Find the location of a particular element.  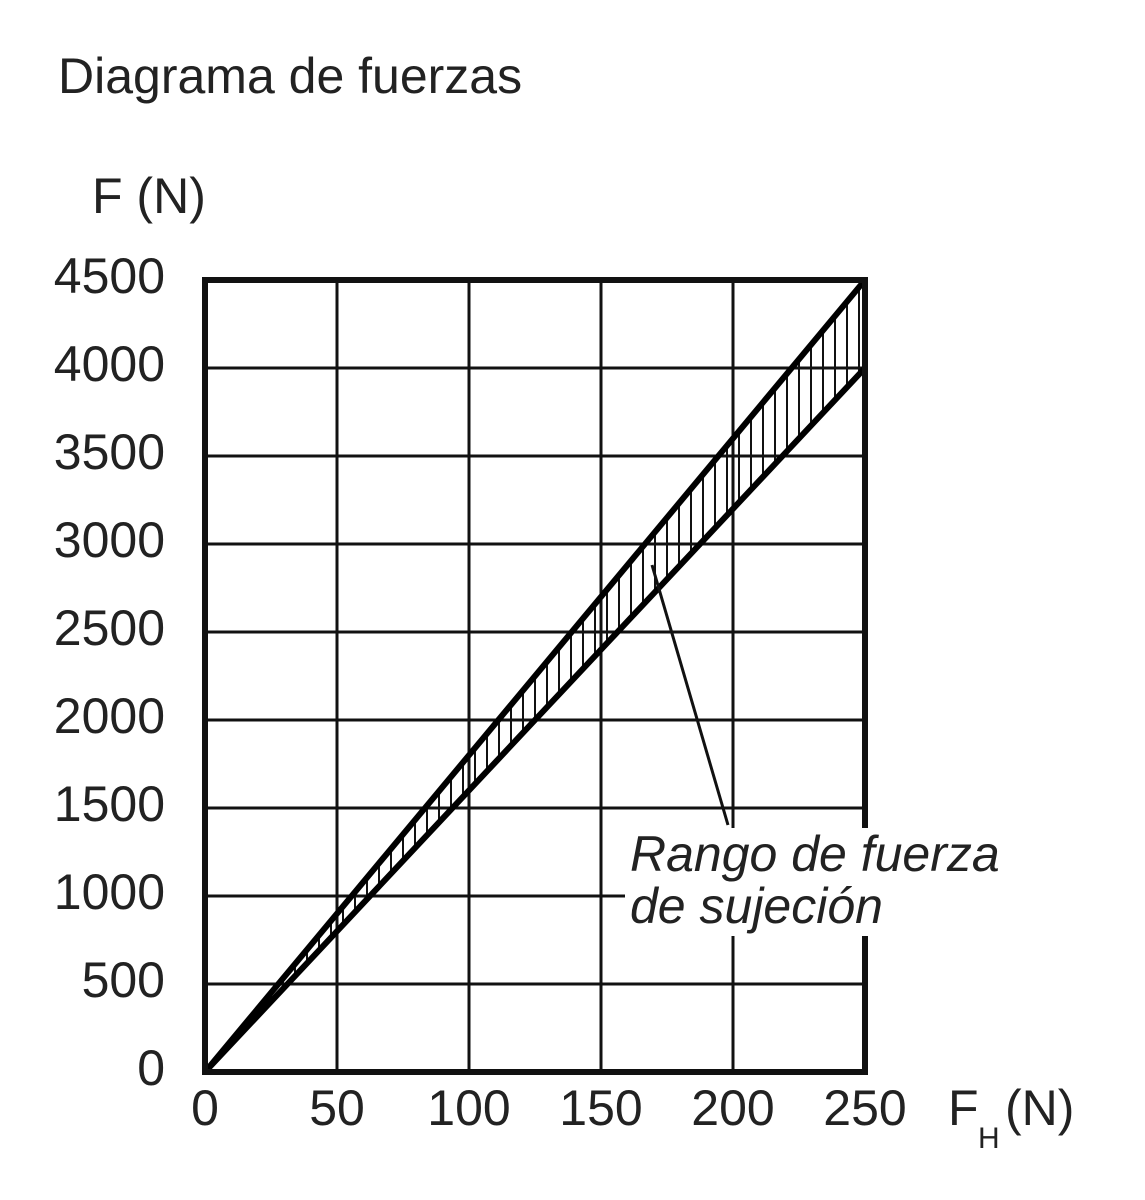

y-tick-label: 4500 is located at coordinates (109, 276).